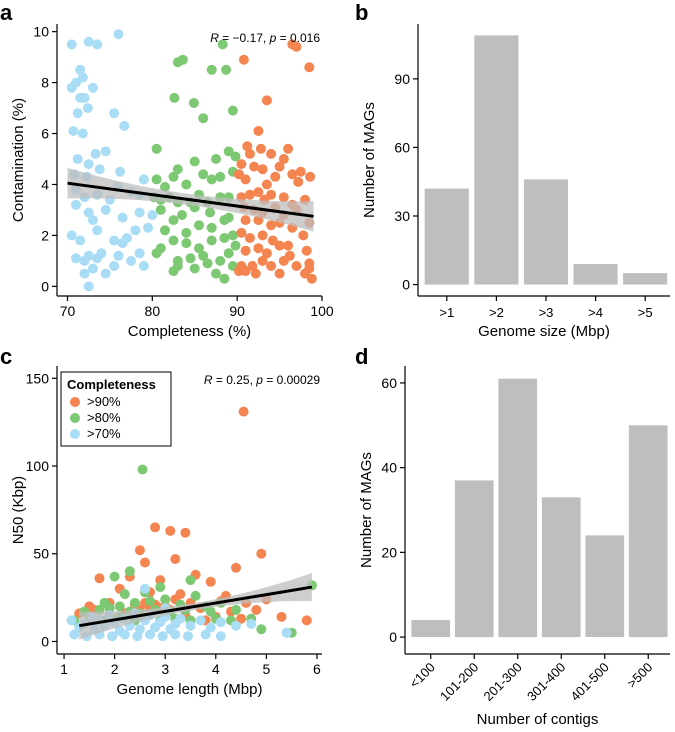 The height and width of the screenshot is (732, 675). I want to click on panel-c-legend-entry: >80%, so click(104, 417).